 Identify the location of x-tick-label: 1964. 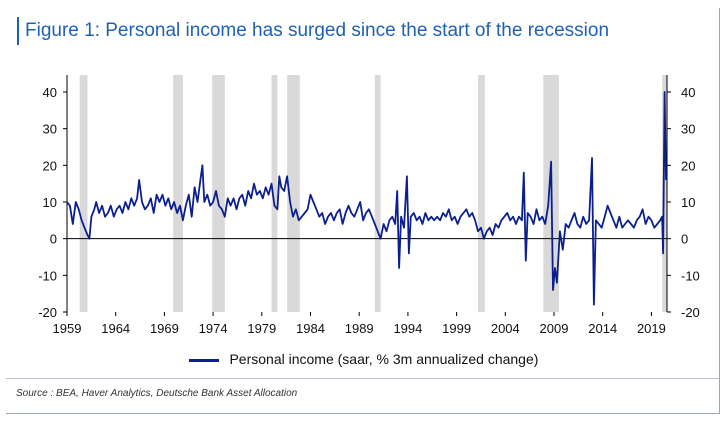
(115, 328).